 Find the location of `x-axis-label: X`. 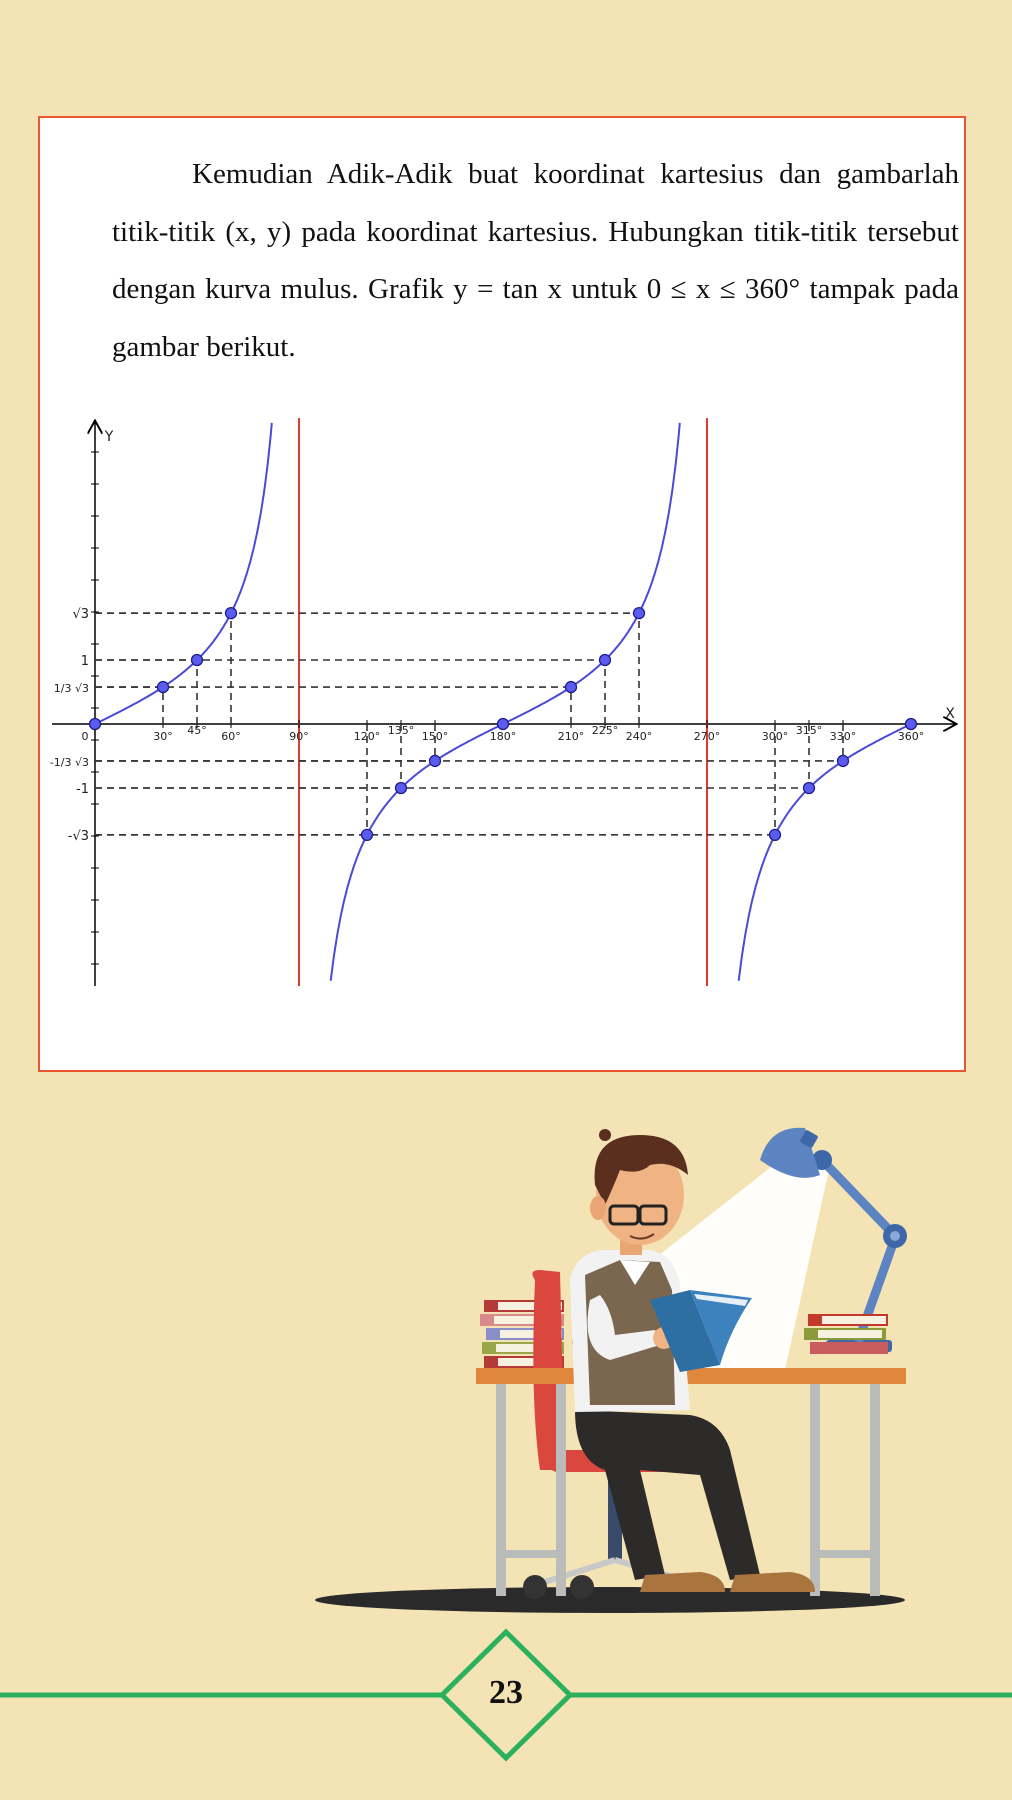

x-axis-label: X is located at coordinates (950, 714).